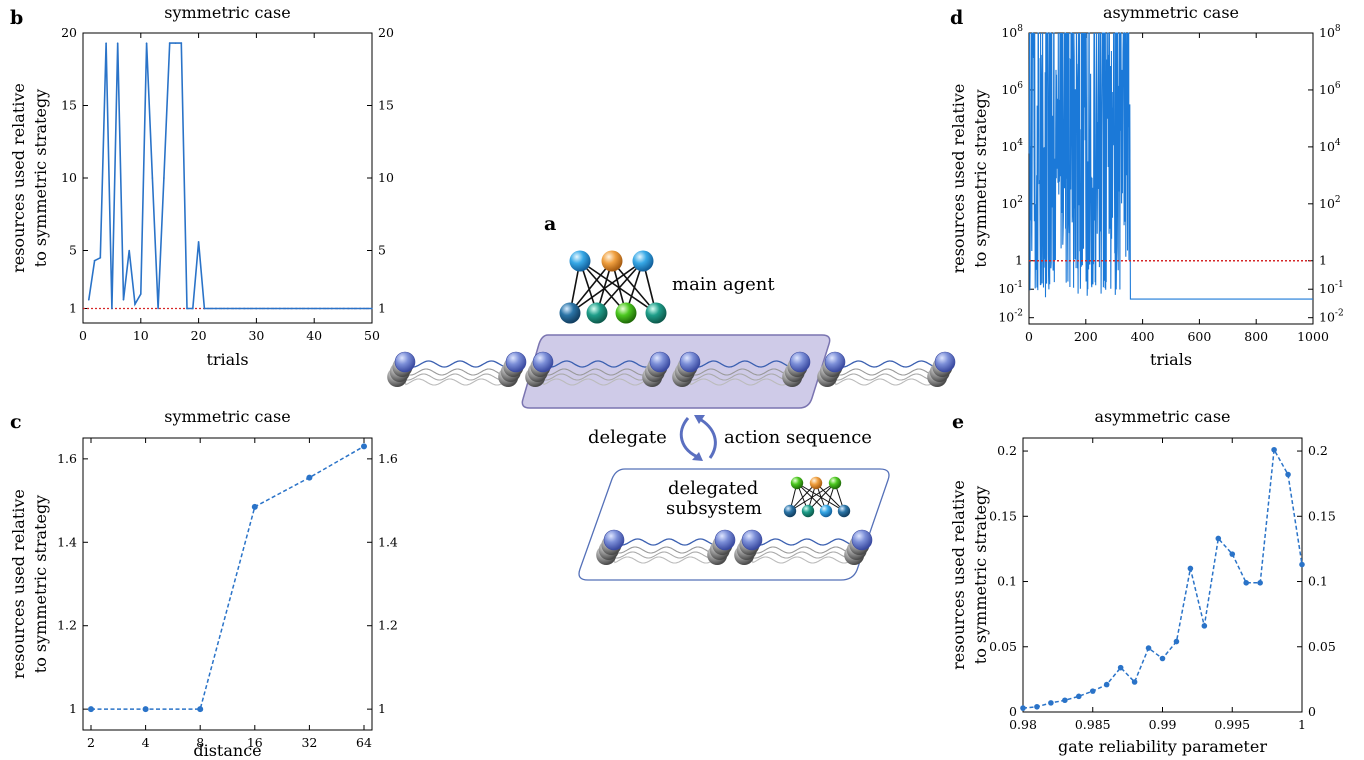 The height and width of the screenshot is (760, 1364). What do you see at coordinates (18, 584) in the screenshot?
I see `y-axis-label-line1-c: resources used relative` at bounding box center [18, 584].